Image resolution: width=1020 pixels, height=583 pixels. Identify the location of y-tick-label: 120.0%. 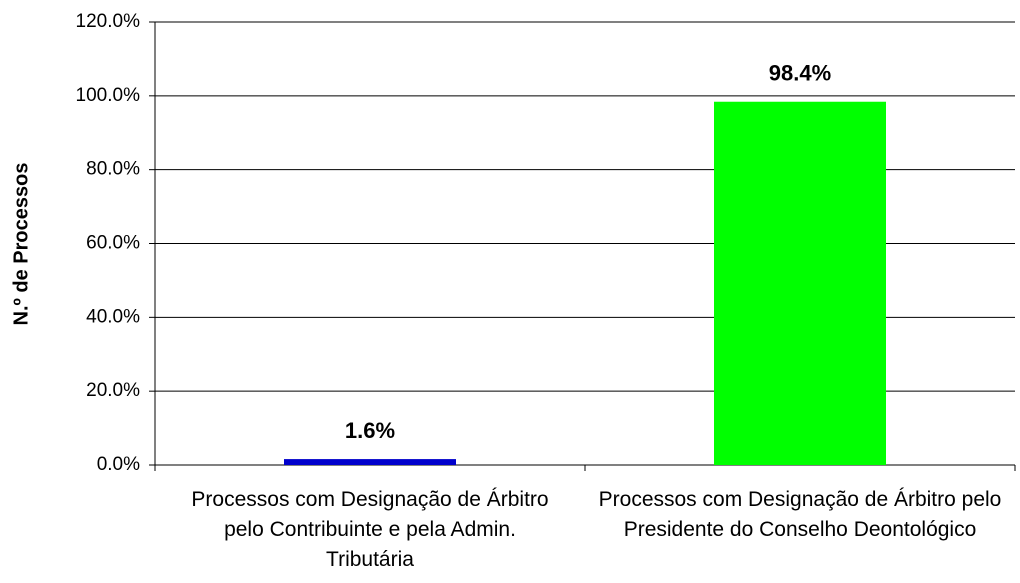
(108, 21).